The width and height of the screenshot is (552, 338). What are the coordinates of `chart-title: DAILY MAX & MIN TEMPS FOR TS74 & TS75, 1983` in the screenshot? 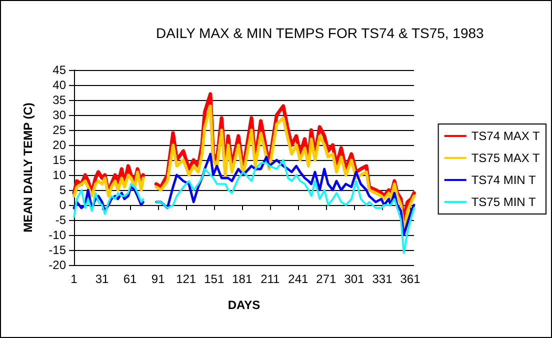 It's located at (320, 33).